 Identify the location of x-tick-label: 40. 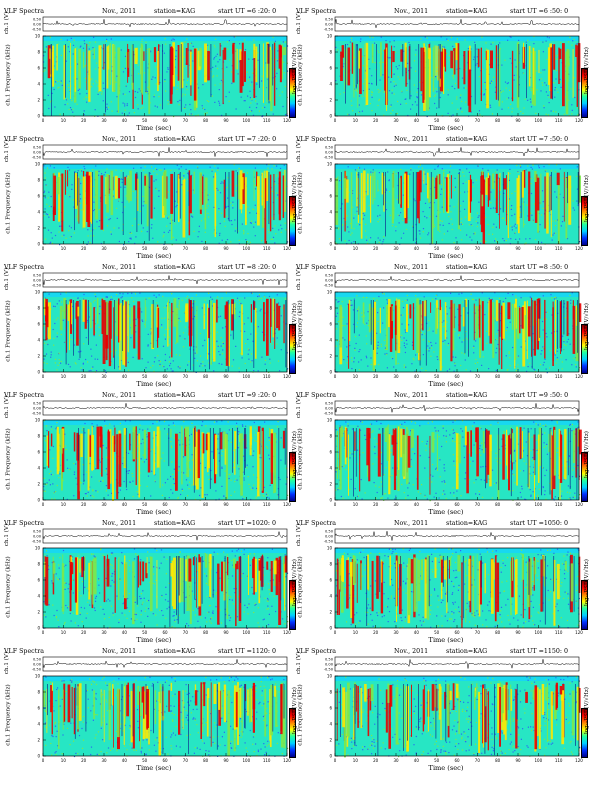
(125, 504).